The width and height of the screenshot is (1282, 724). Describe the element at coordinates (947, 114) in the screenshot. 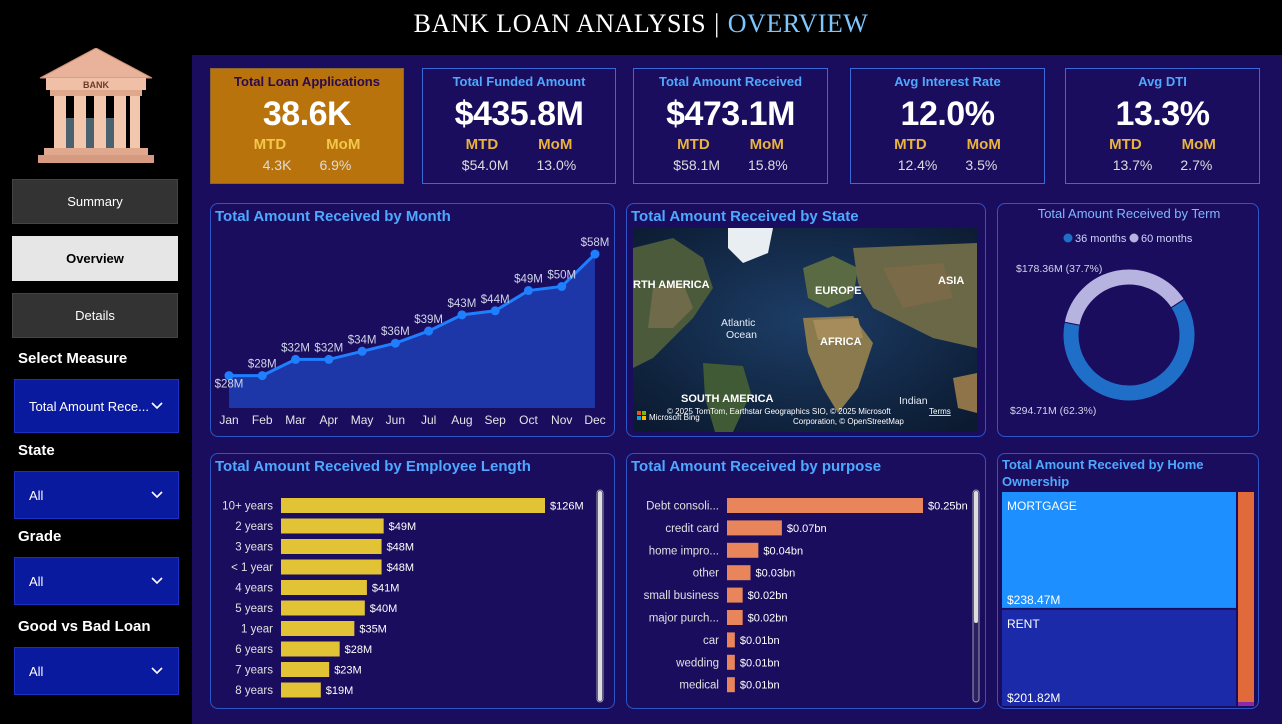

I see `kpi-value: 12.0%` at that location.